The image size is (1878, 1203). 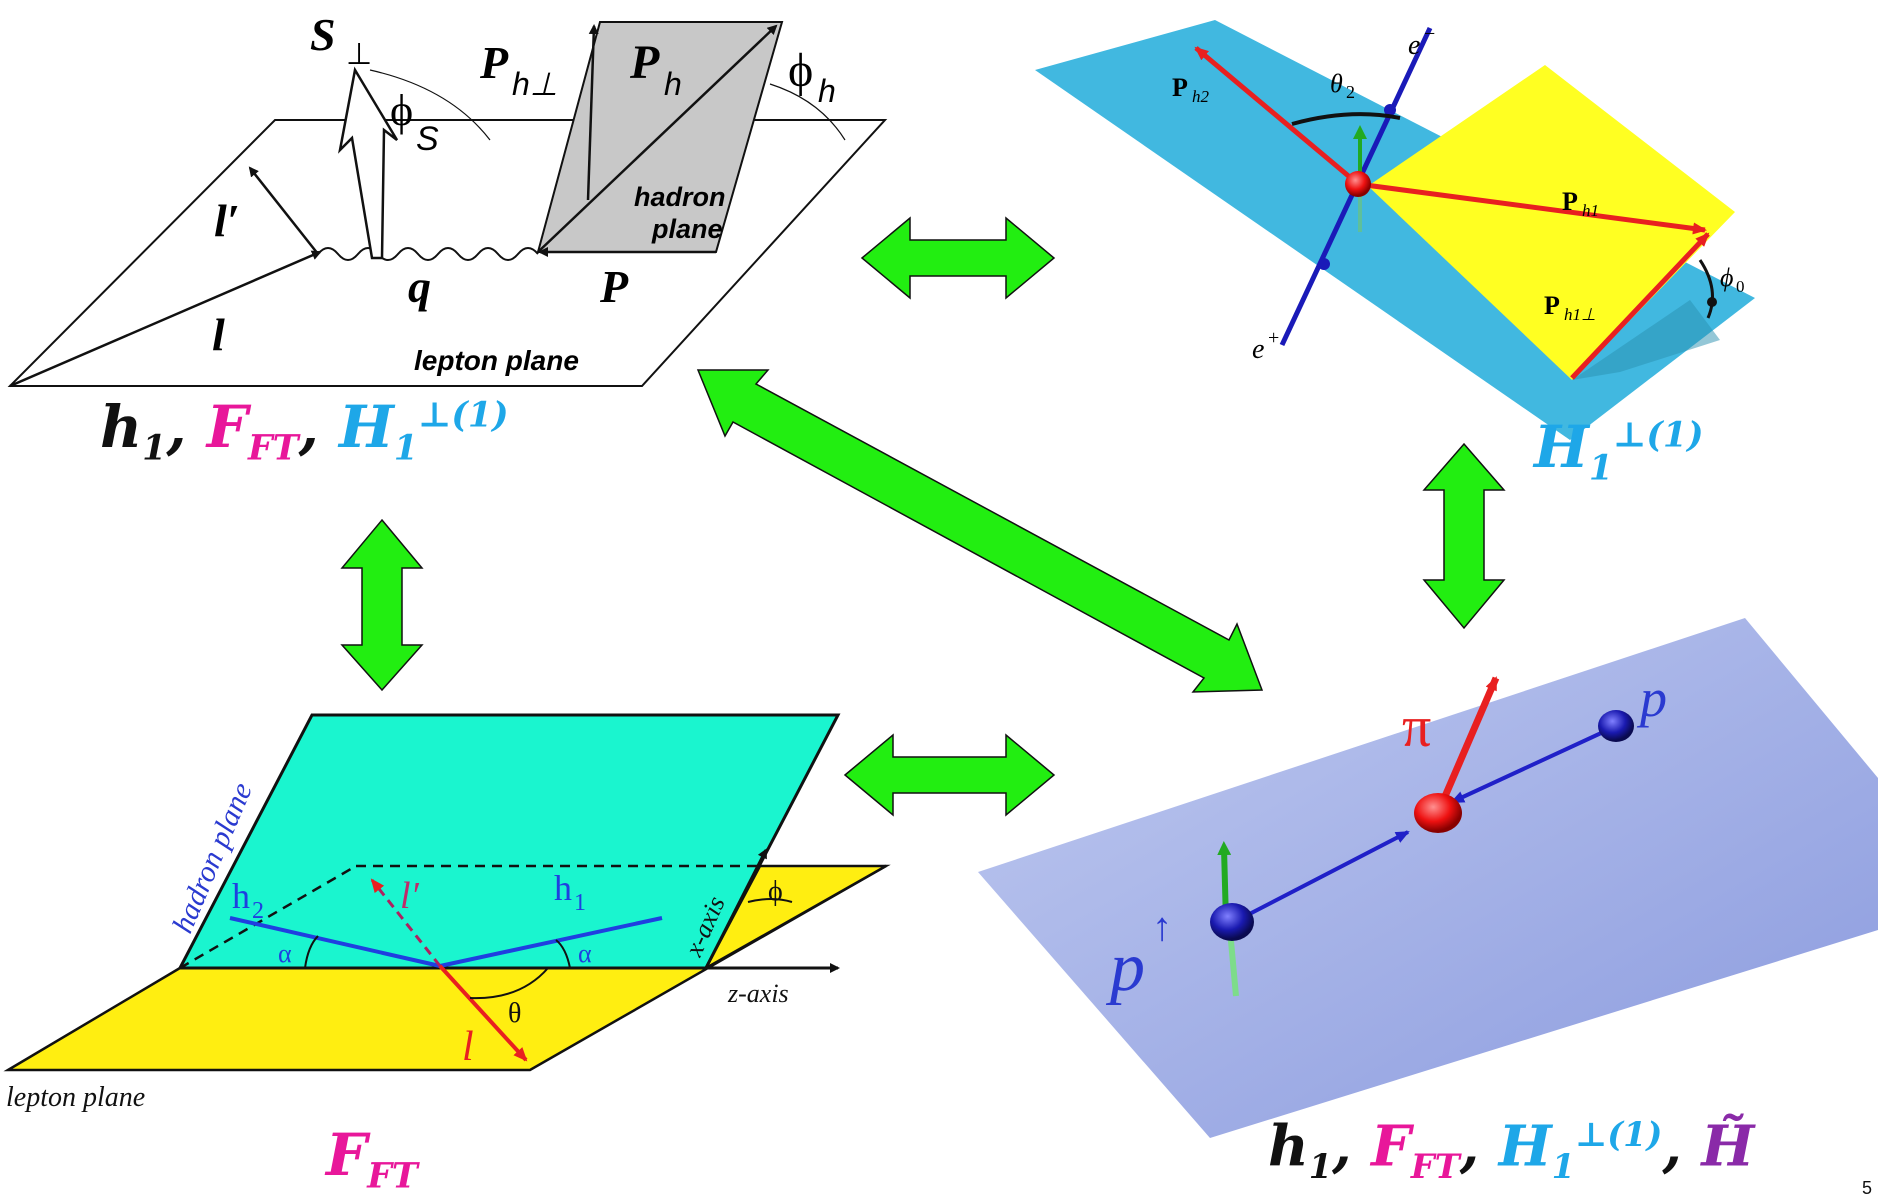 I want to click on ee-Ph2-sub: h2, so click(x=1201, y=96).